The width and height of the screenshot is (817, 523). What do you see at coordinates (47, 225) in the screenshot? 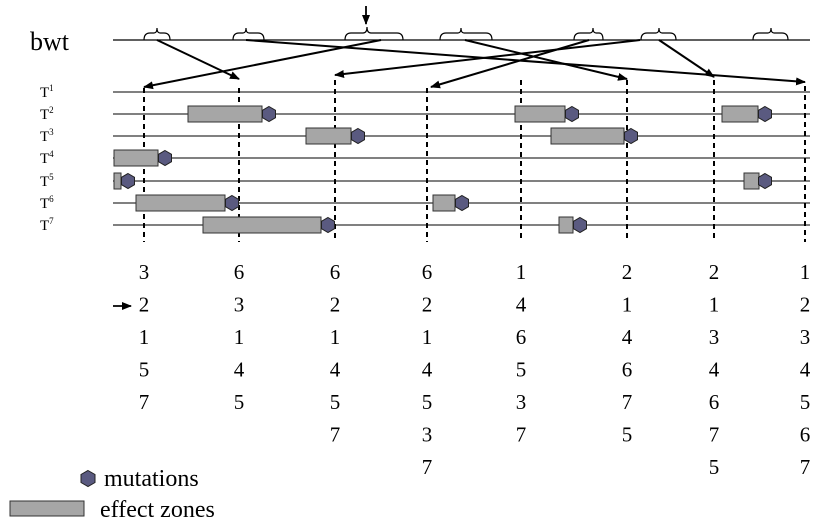
I see `track-label: T7` at bounding box center [47, 225].